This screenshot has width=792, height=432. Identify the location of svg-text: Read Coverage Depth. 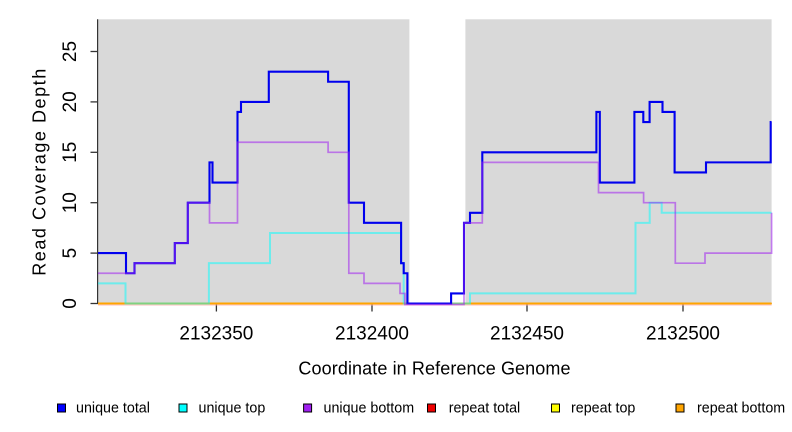
(40, 171).